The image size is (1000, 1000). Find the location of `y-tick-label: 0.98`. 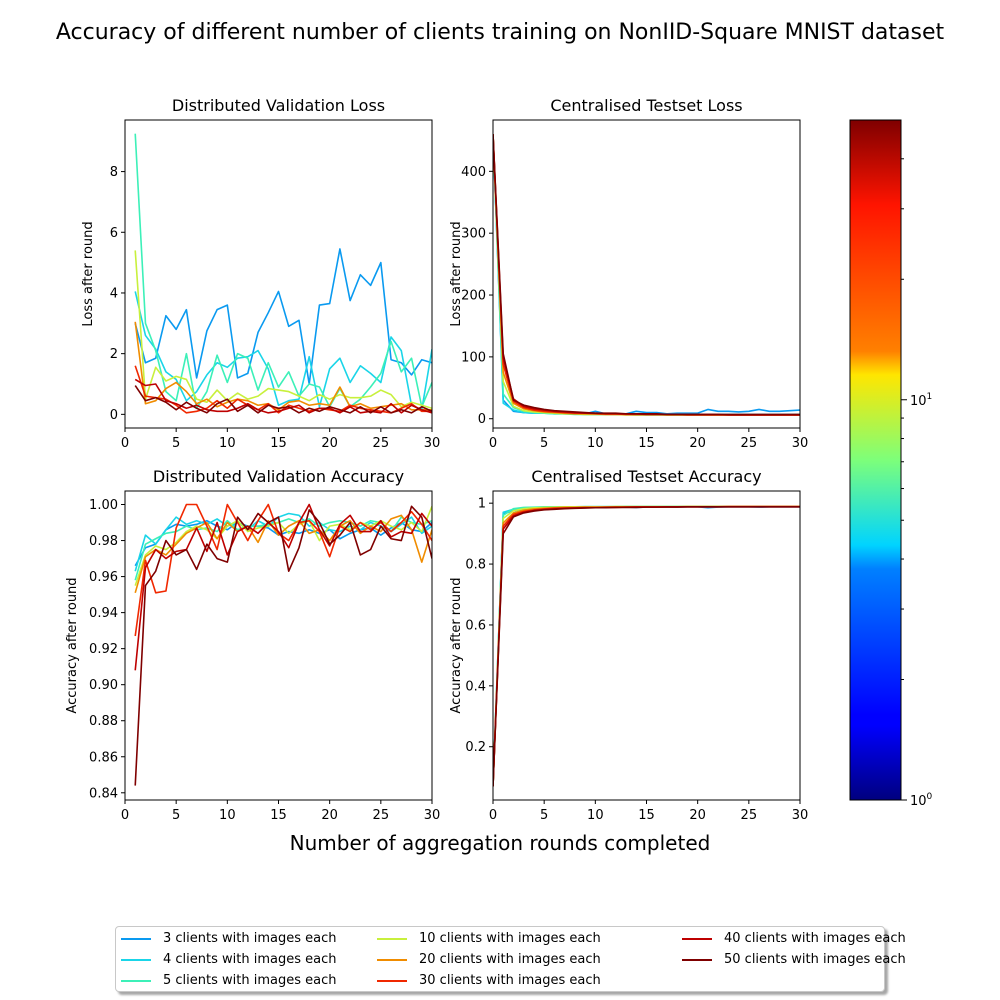

y-tick-label: 0.98 is located at coordinates (103, 541).